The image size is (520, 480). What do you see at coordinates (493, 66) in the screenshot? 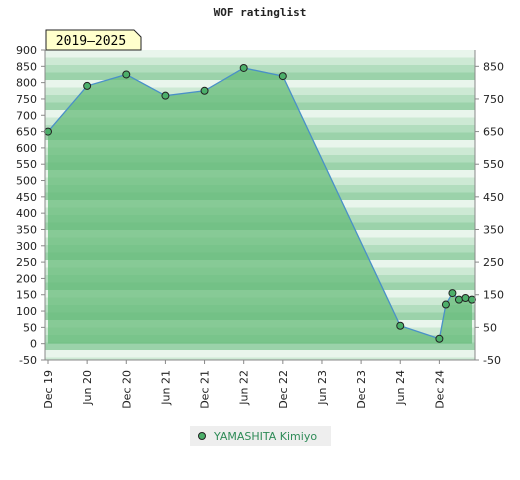
I see `y-right-tick-label: 850` at bounding box center [493, 66].